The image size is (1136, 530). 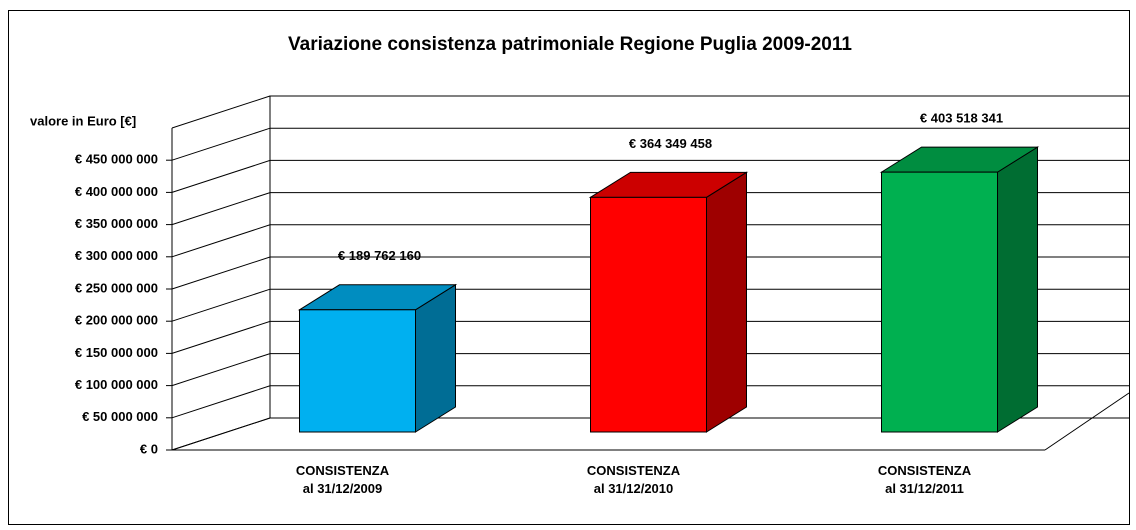 What do you see at coordinates (379, 255) in the screenshot?
I see `value-label: € 189 762 160` at bounding box center [379, 255].